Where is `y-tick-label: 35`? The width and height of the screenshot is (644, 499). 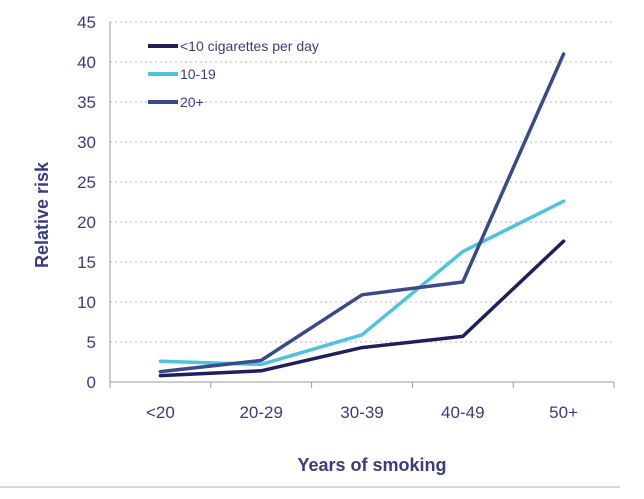 y-tick-label: 35 is located at coordinates (86, 102).